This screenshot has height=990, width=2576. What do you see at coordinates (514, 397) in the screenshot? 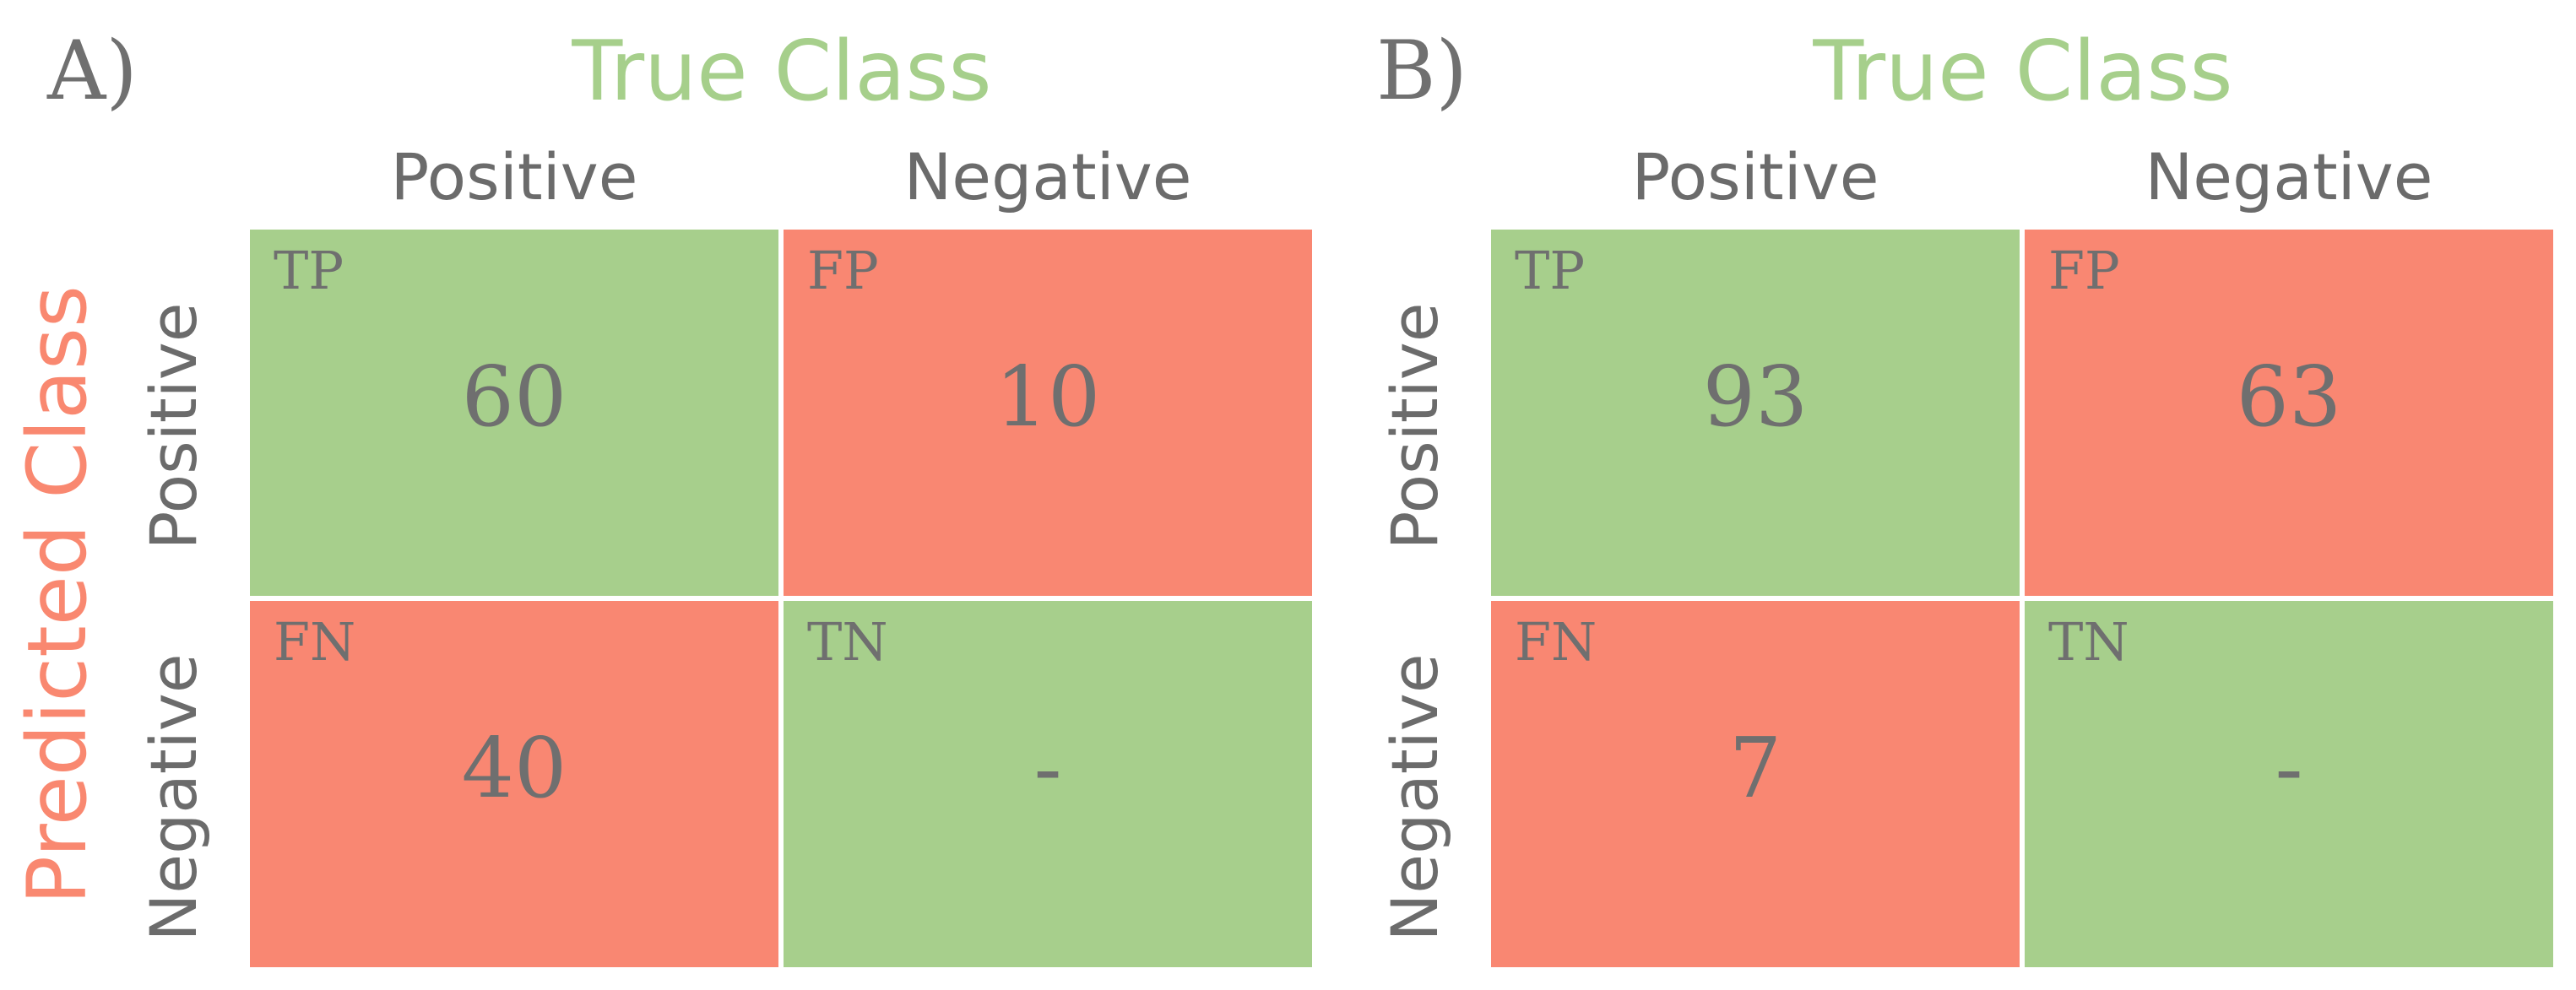
I see `cell-value: 60` at bounding box center [514, 397].